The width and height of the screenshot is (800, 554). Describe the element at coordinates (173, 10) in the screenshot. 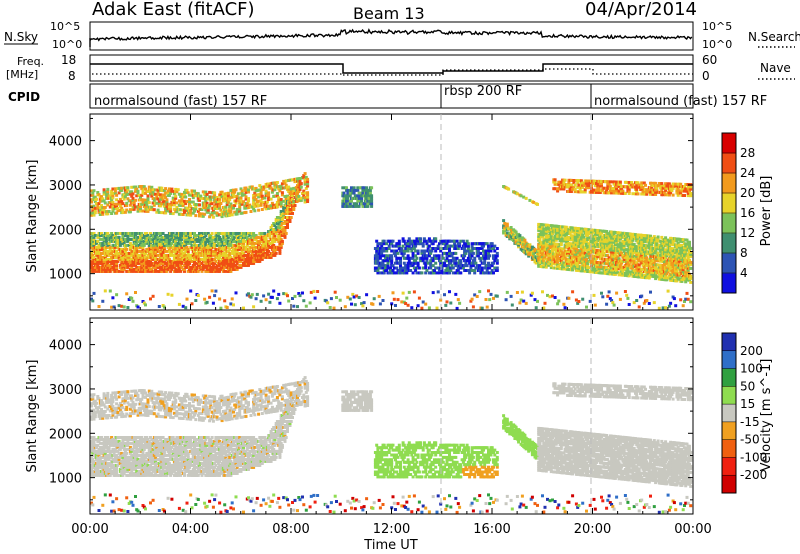

I see `station-title: Adak East (fitACF)` at that location.